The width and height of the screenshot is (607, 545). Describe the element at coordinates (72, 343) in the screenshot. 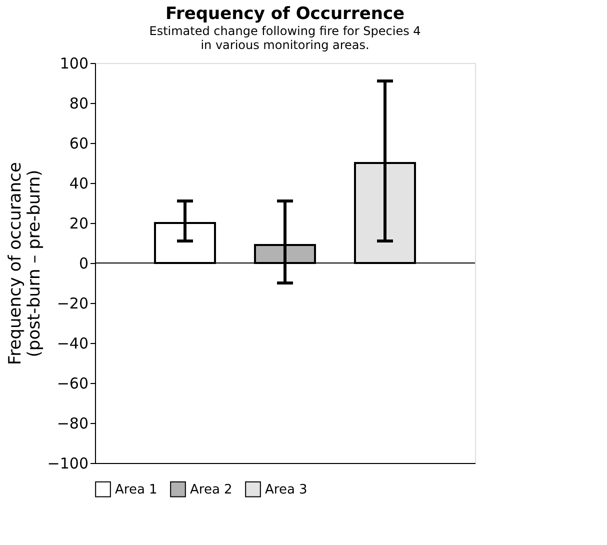

I see `y-tick-label: −40` at that location.